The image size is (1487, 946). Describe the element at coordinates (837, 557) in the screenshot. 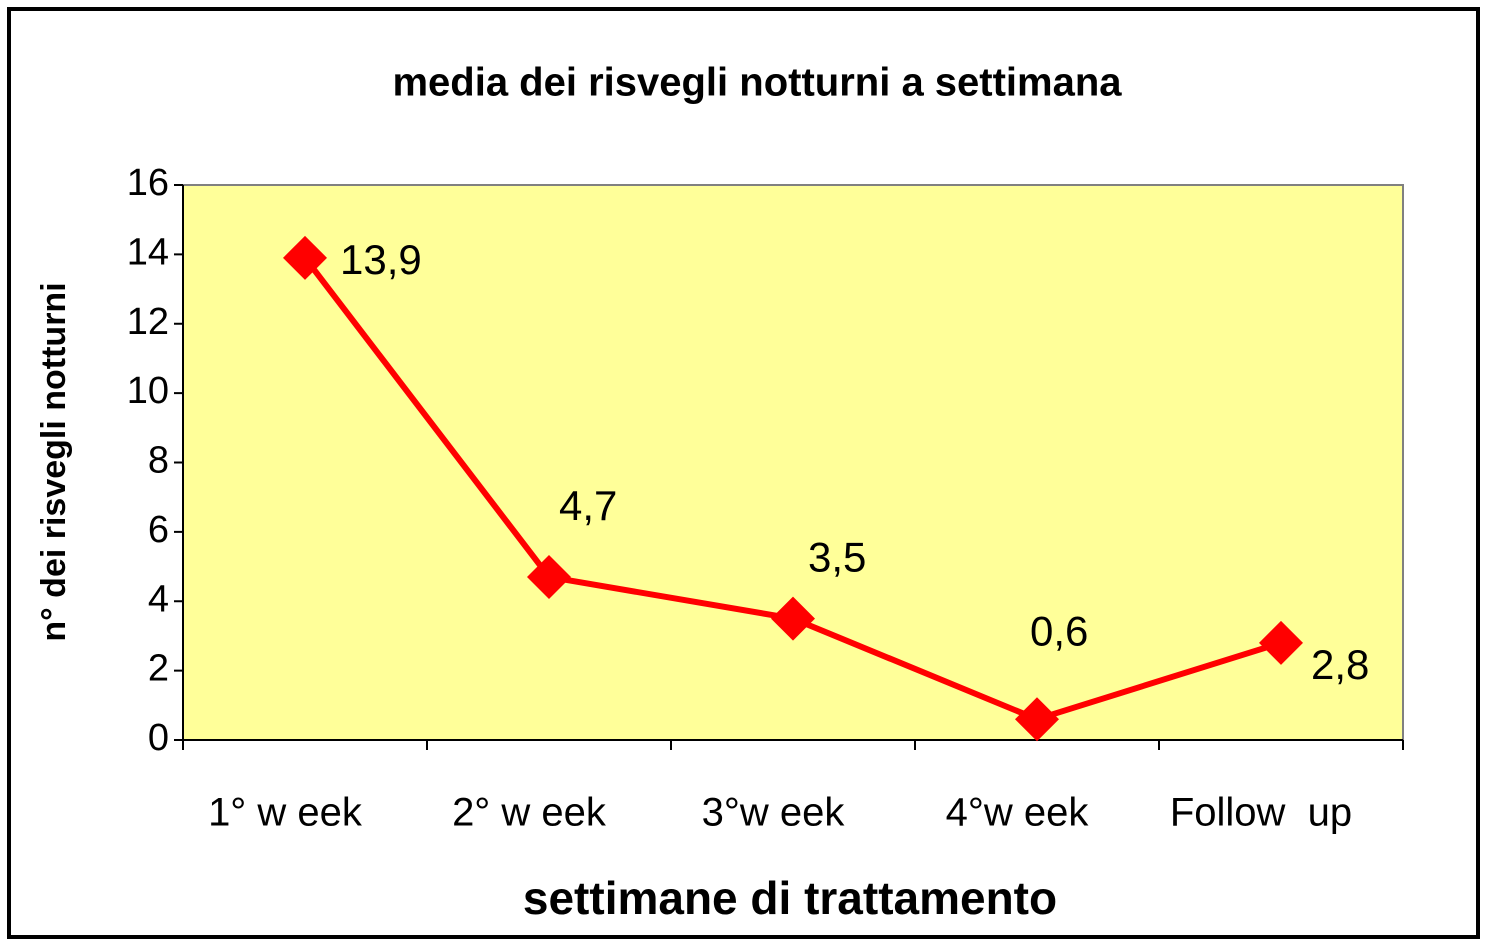

I see `data-label: 3,5` at that location.